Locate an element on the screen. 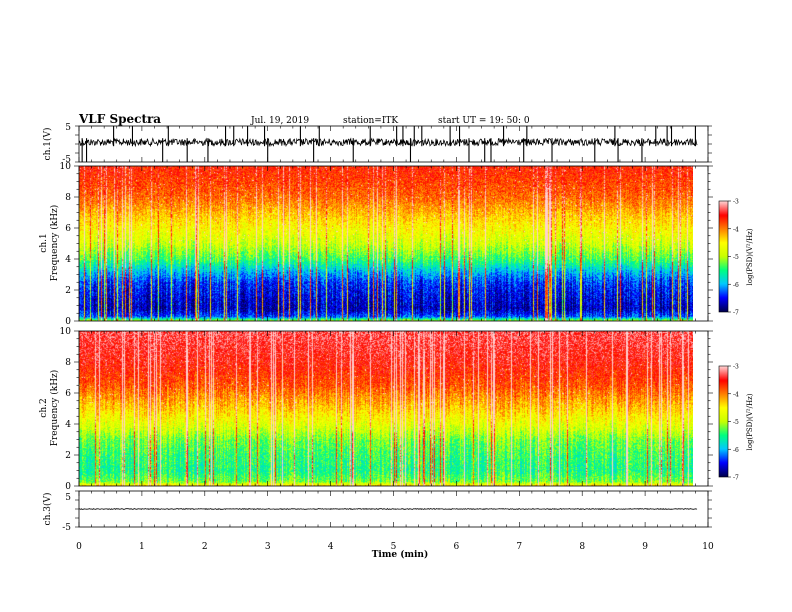  ch1-colorbar-ticks: -3 -4 -5 -6 -7 is located at coordinates (733, 258).